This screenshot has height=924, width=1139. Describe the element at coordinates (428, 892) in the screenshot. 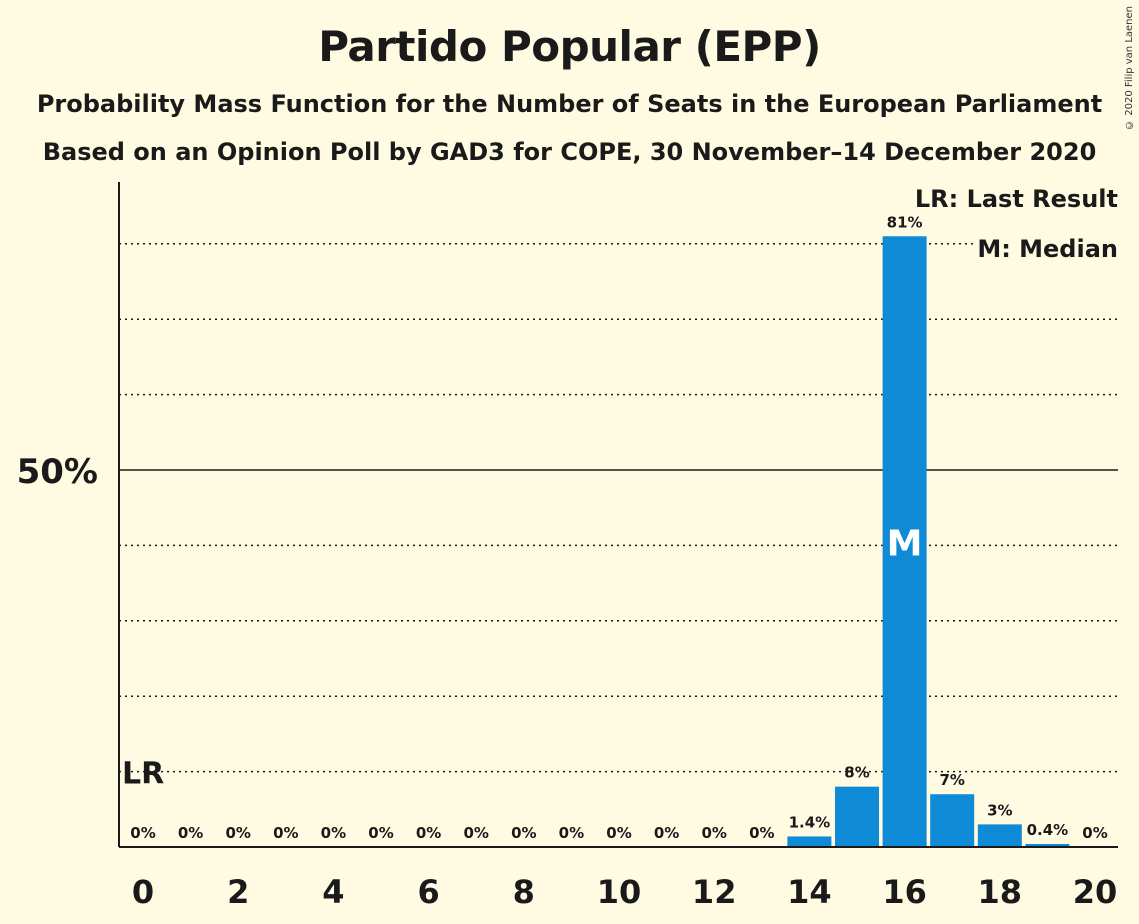

I see `x-tick-label: 6` at that location.